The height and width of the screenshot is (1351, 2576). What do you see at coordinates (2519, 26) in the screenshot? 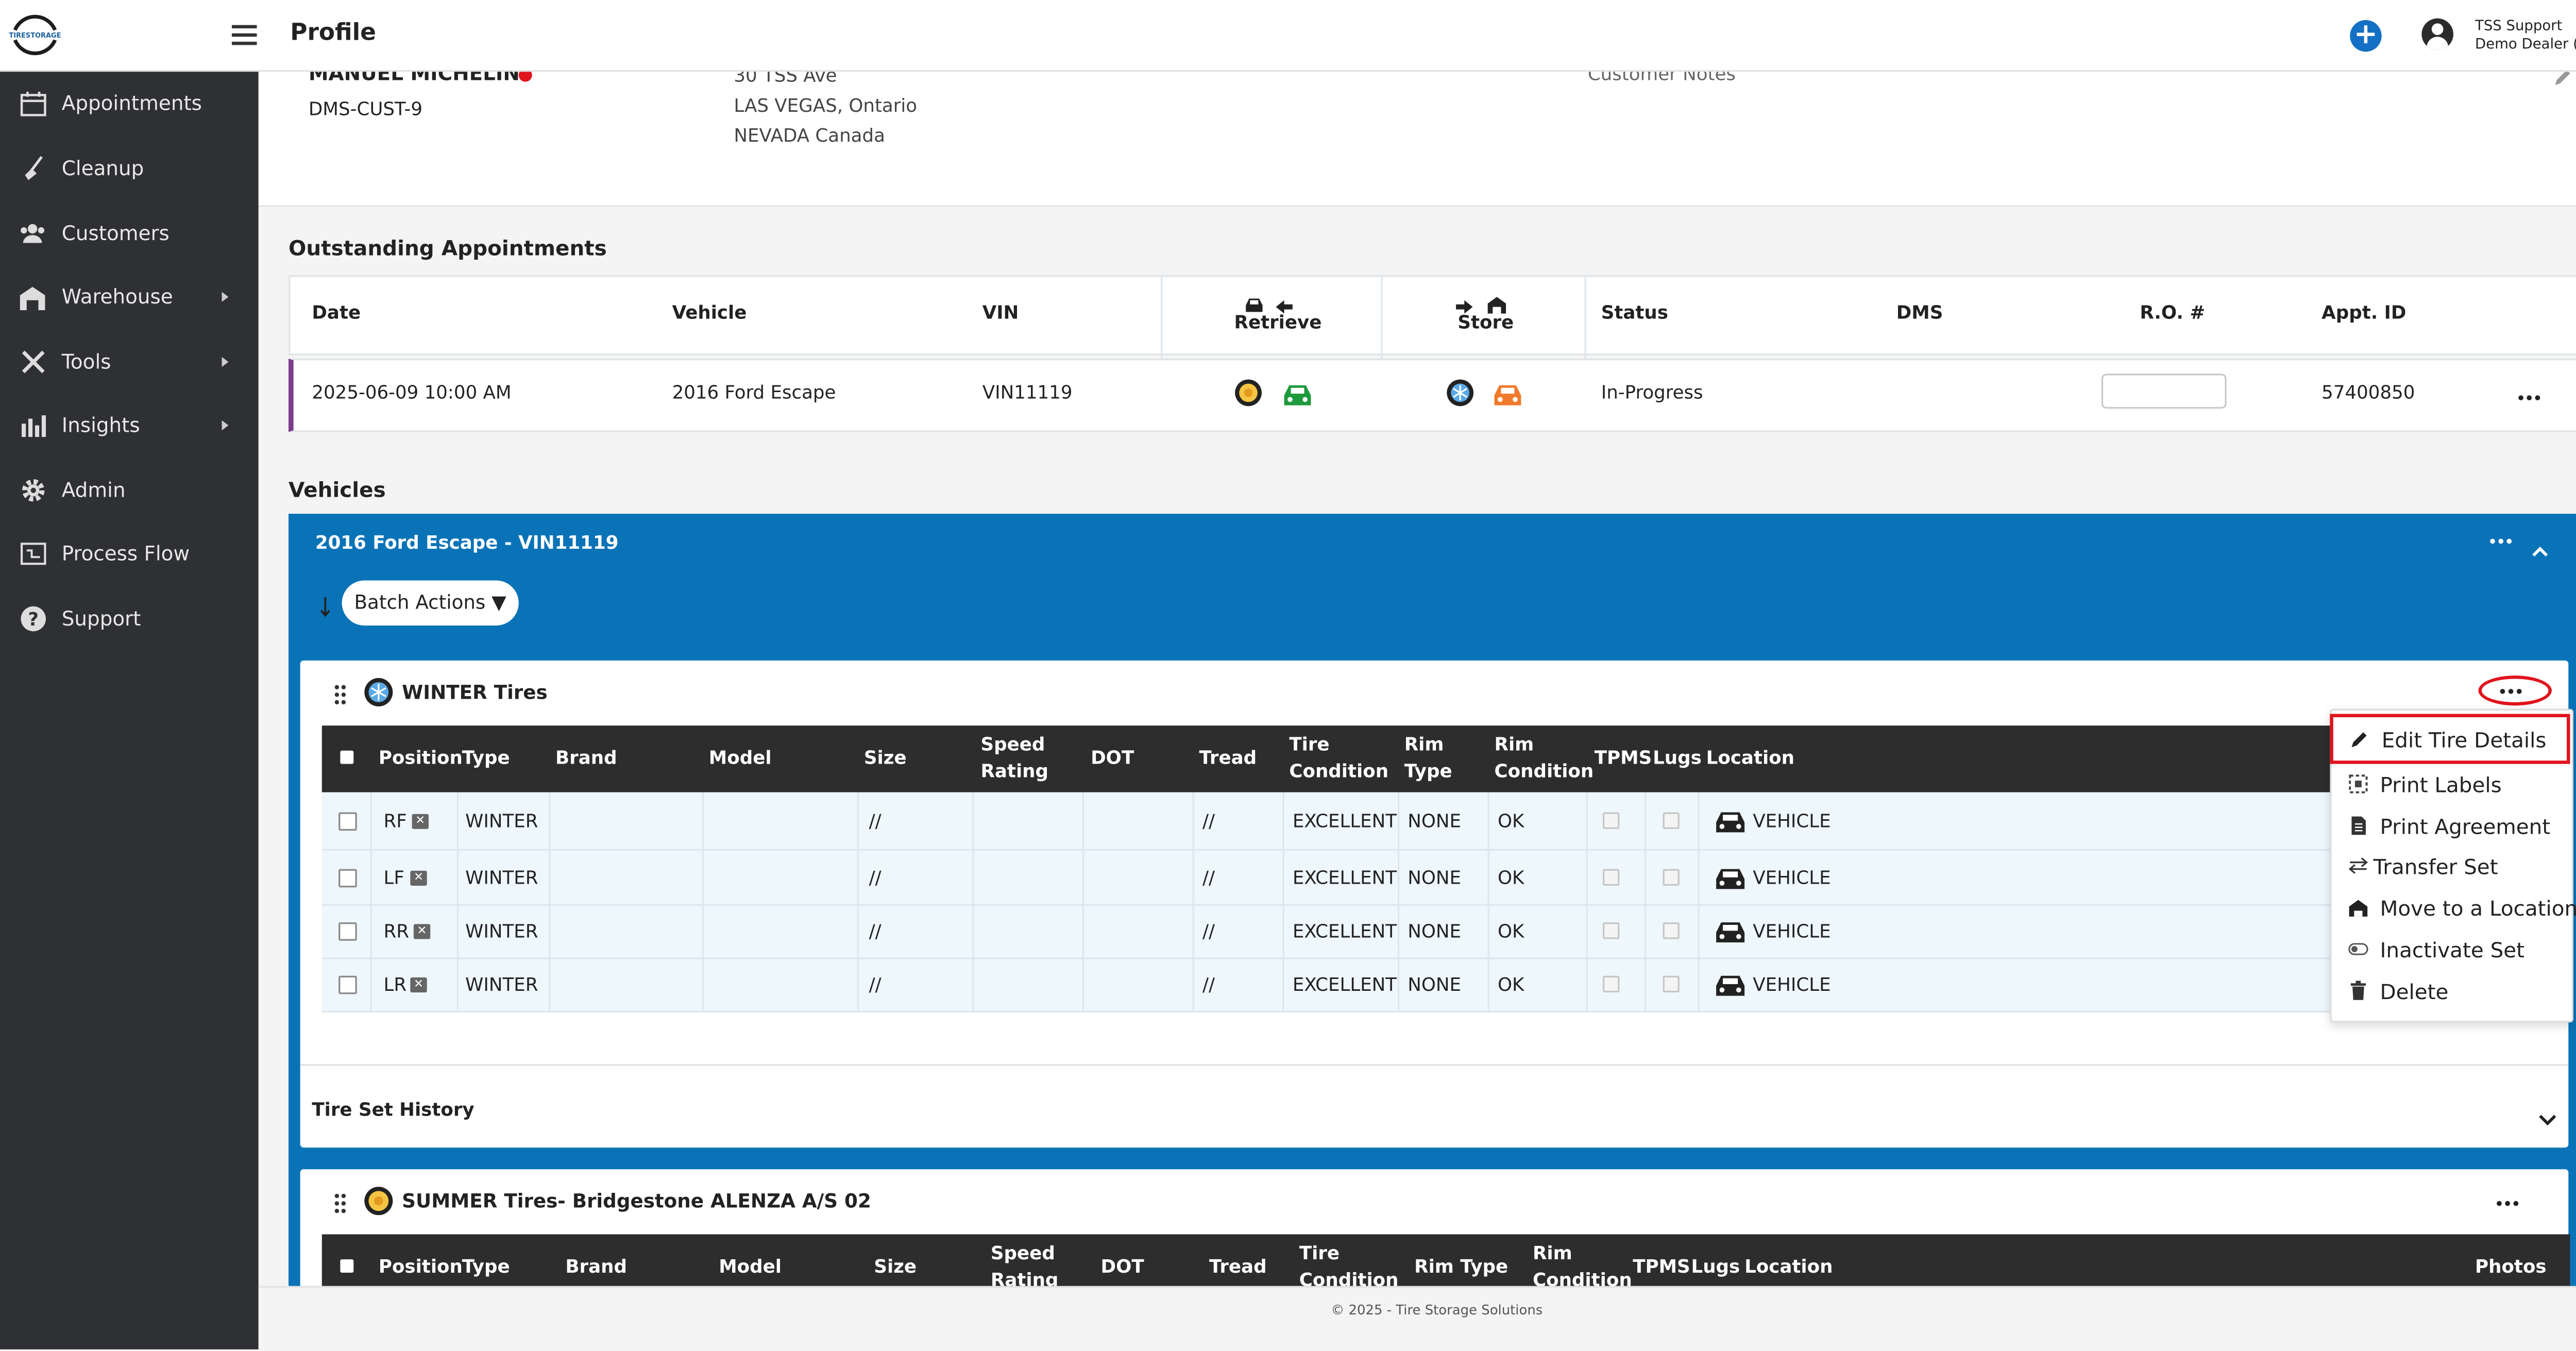
I see `user-name: TSS Support` at bounding box center [2519, 26].